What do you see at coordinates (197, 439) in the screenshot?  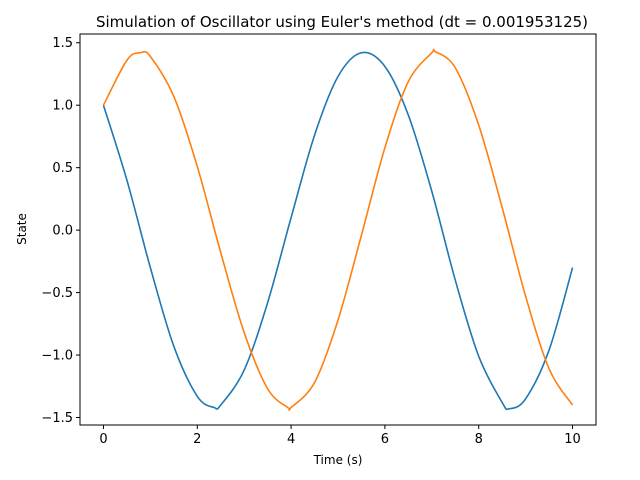 I see `x-tick-label: 2` at bounding box center [197, 439].